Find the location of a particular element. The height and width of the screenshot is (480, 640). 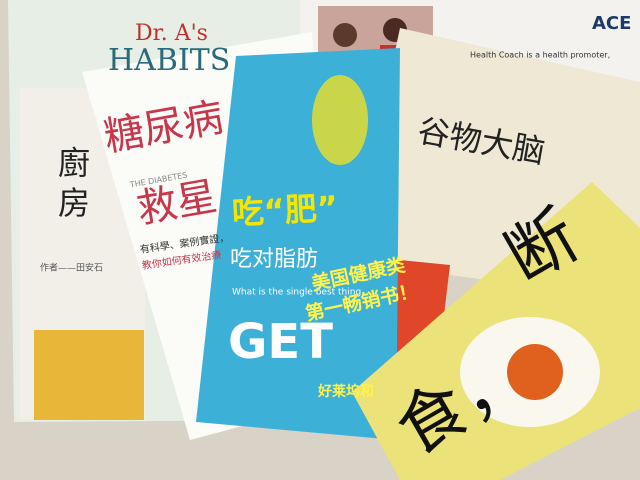

book-title: 廚 is located at coordinates (74, 163).